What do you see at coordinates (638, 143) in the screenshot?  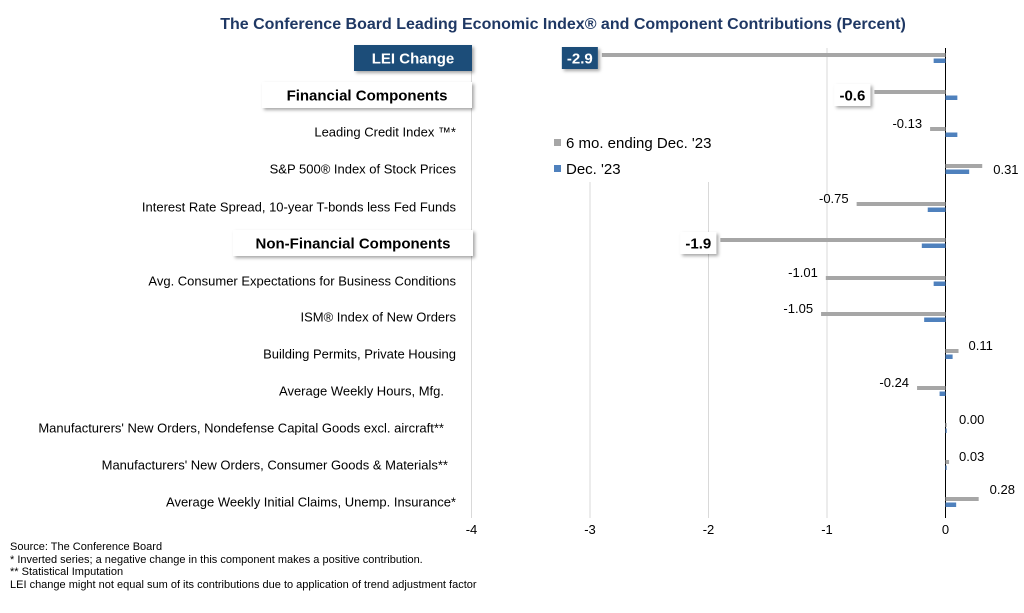 I see `legend-entry: 6 mo. ending Dec. '23` at bounding box center [638, 143].